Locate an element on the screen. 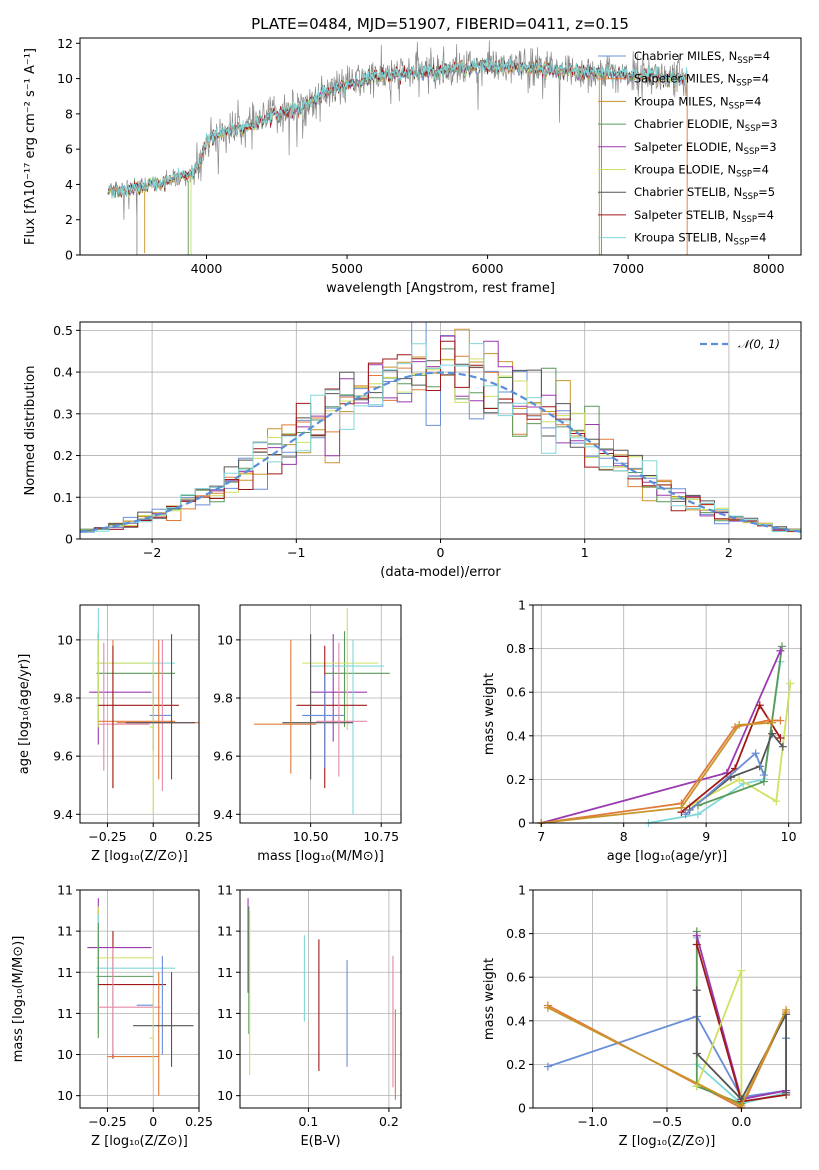 The height and width of the screenshot is (1170, 819). residual-histogram-kroupa_stelib is located at coordinates (440, 438).